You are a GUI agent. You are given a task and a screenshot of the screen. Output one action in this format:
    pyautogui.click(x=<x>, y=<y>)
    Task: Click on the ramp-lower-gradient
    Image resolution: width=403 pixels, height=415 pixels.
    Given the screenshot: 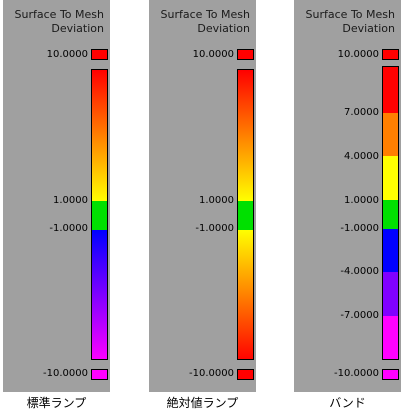 What is the action you would take?
    pyautogui.click(x=245, y=294)
    